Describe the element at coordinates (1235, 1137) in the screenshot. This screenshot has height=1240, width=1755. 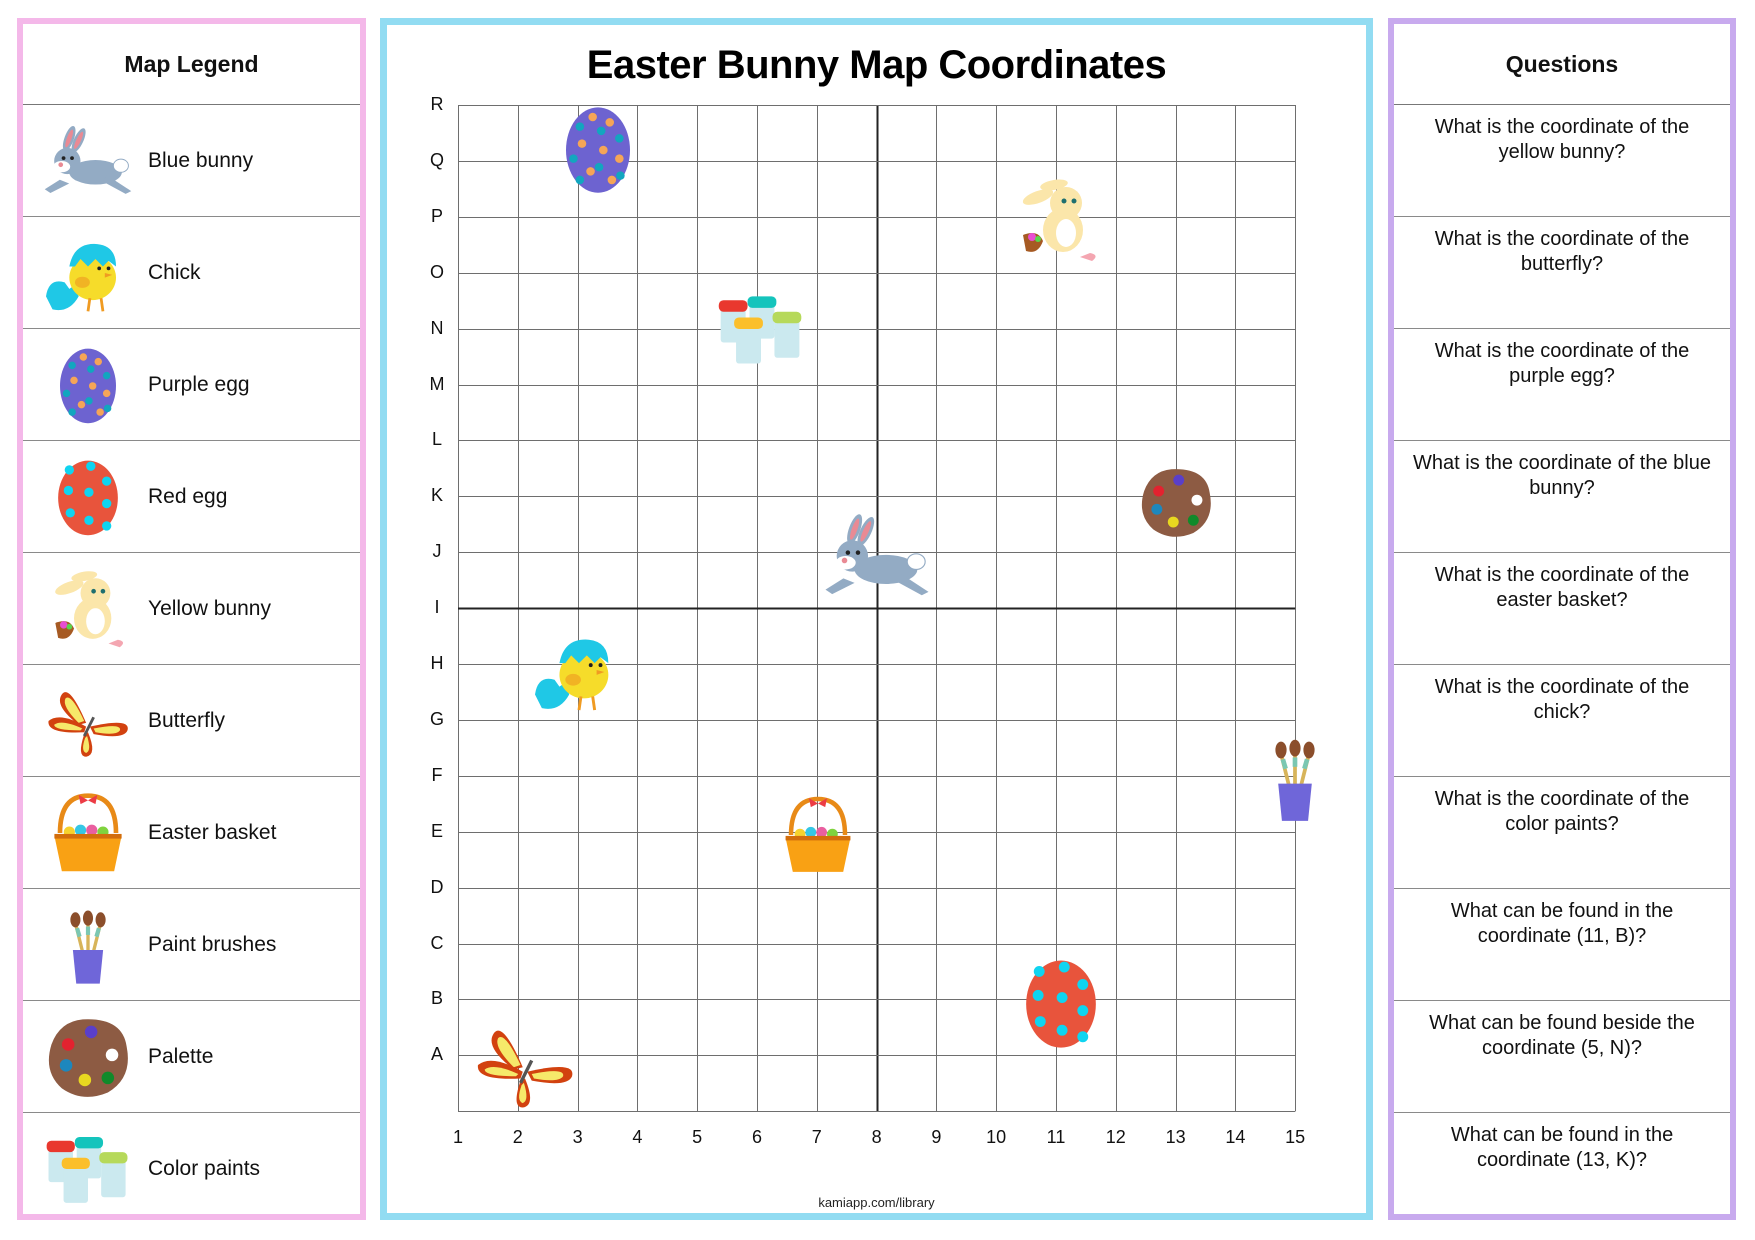
I see `column-label: 14` at that location.